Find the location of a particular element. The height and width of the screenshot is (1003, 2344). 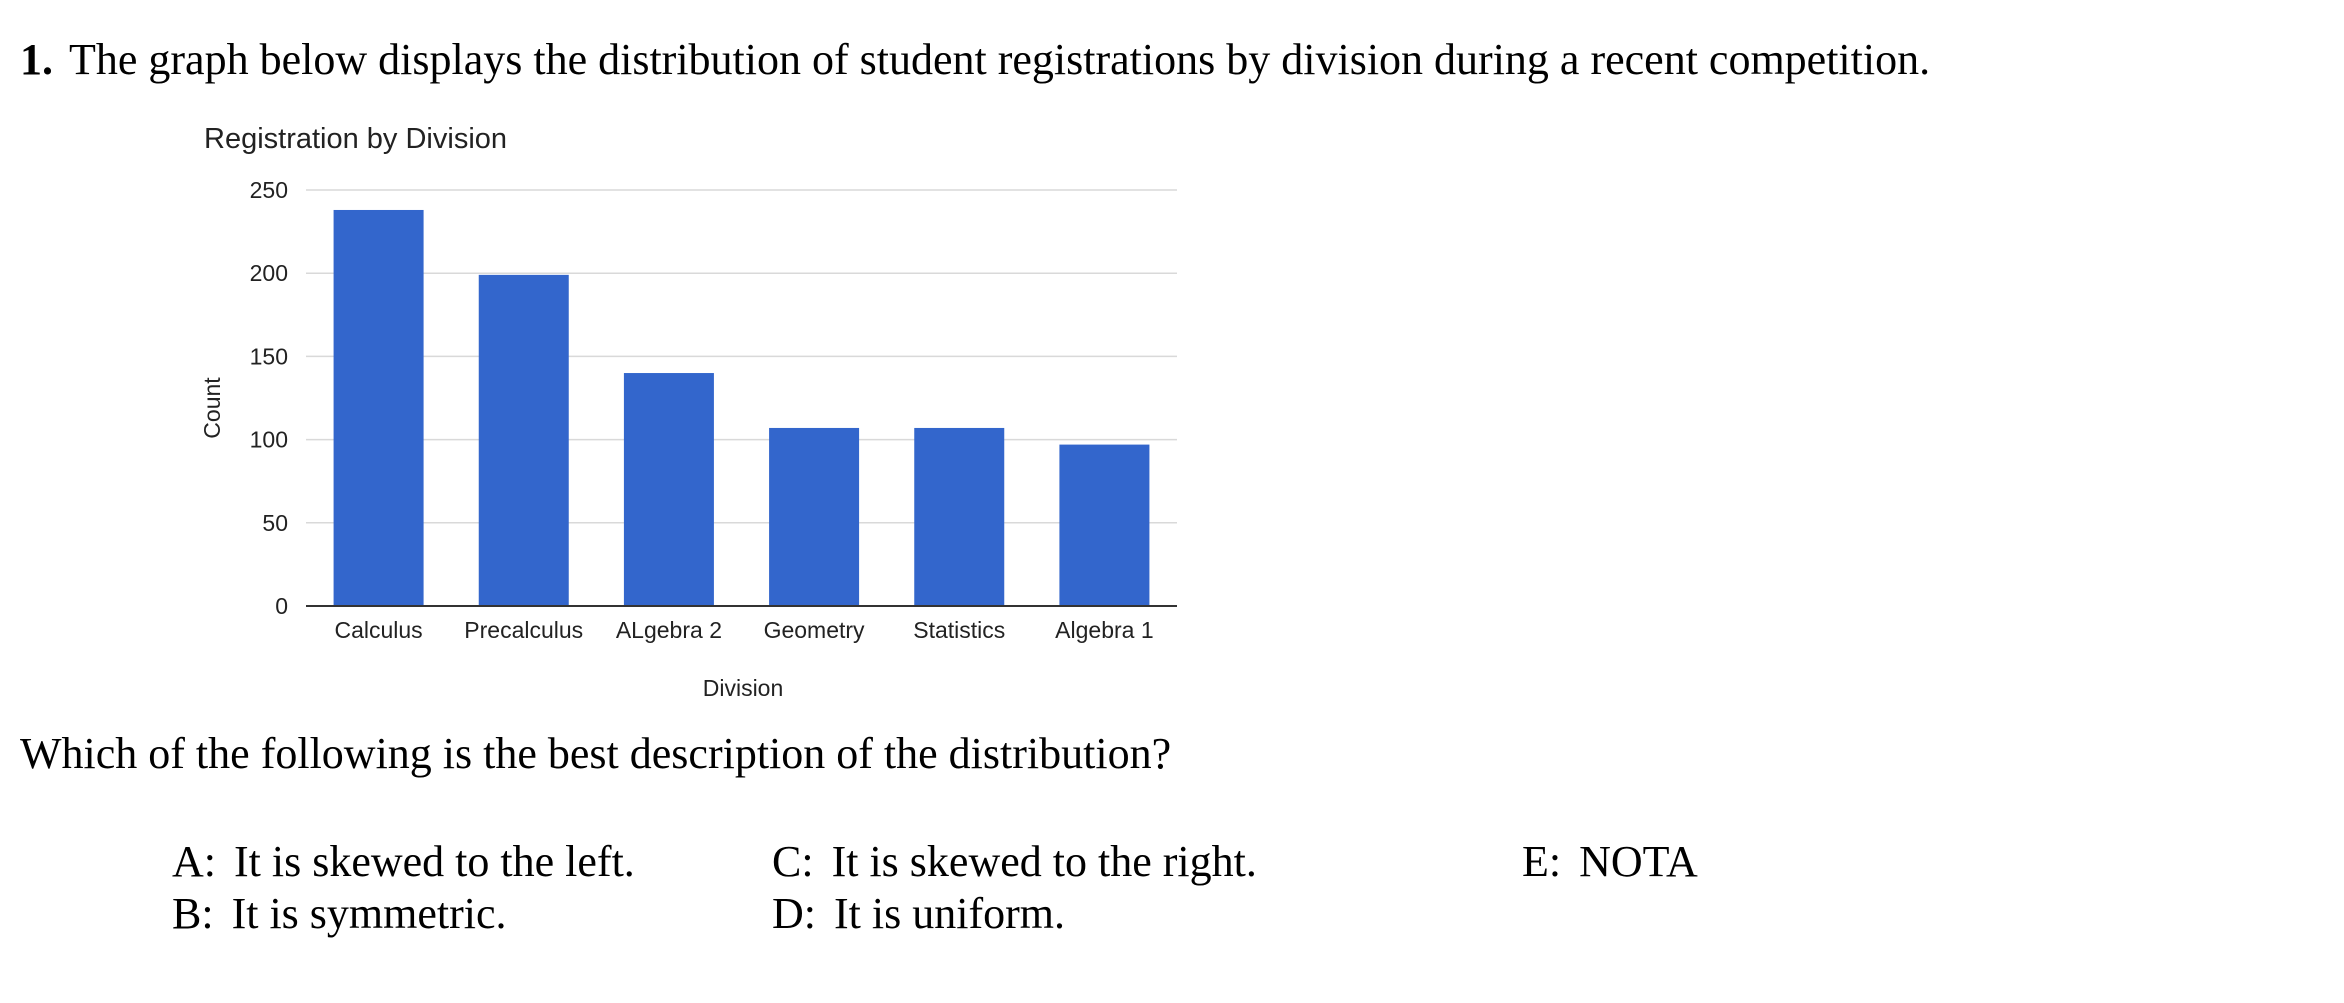

y-tick-label: 150 is located at coordinates (269, 356).